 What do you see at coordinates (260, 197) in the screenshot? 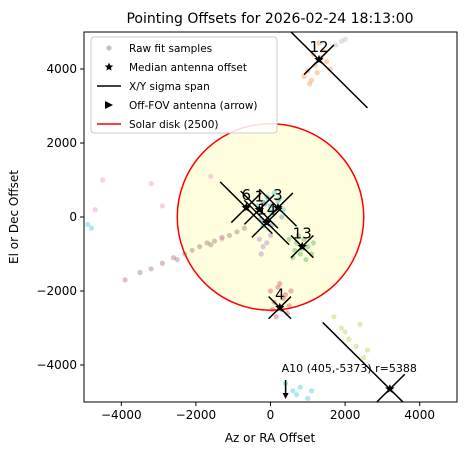
I see `antenna-label: 1` at bounding box center [260, 197].